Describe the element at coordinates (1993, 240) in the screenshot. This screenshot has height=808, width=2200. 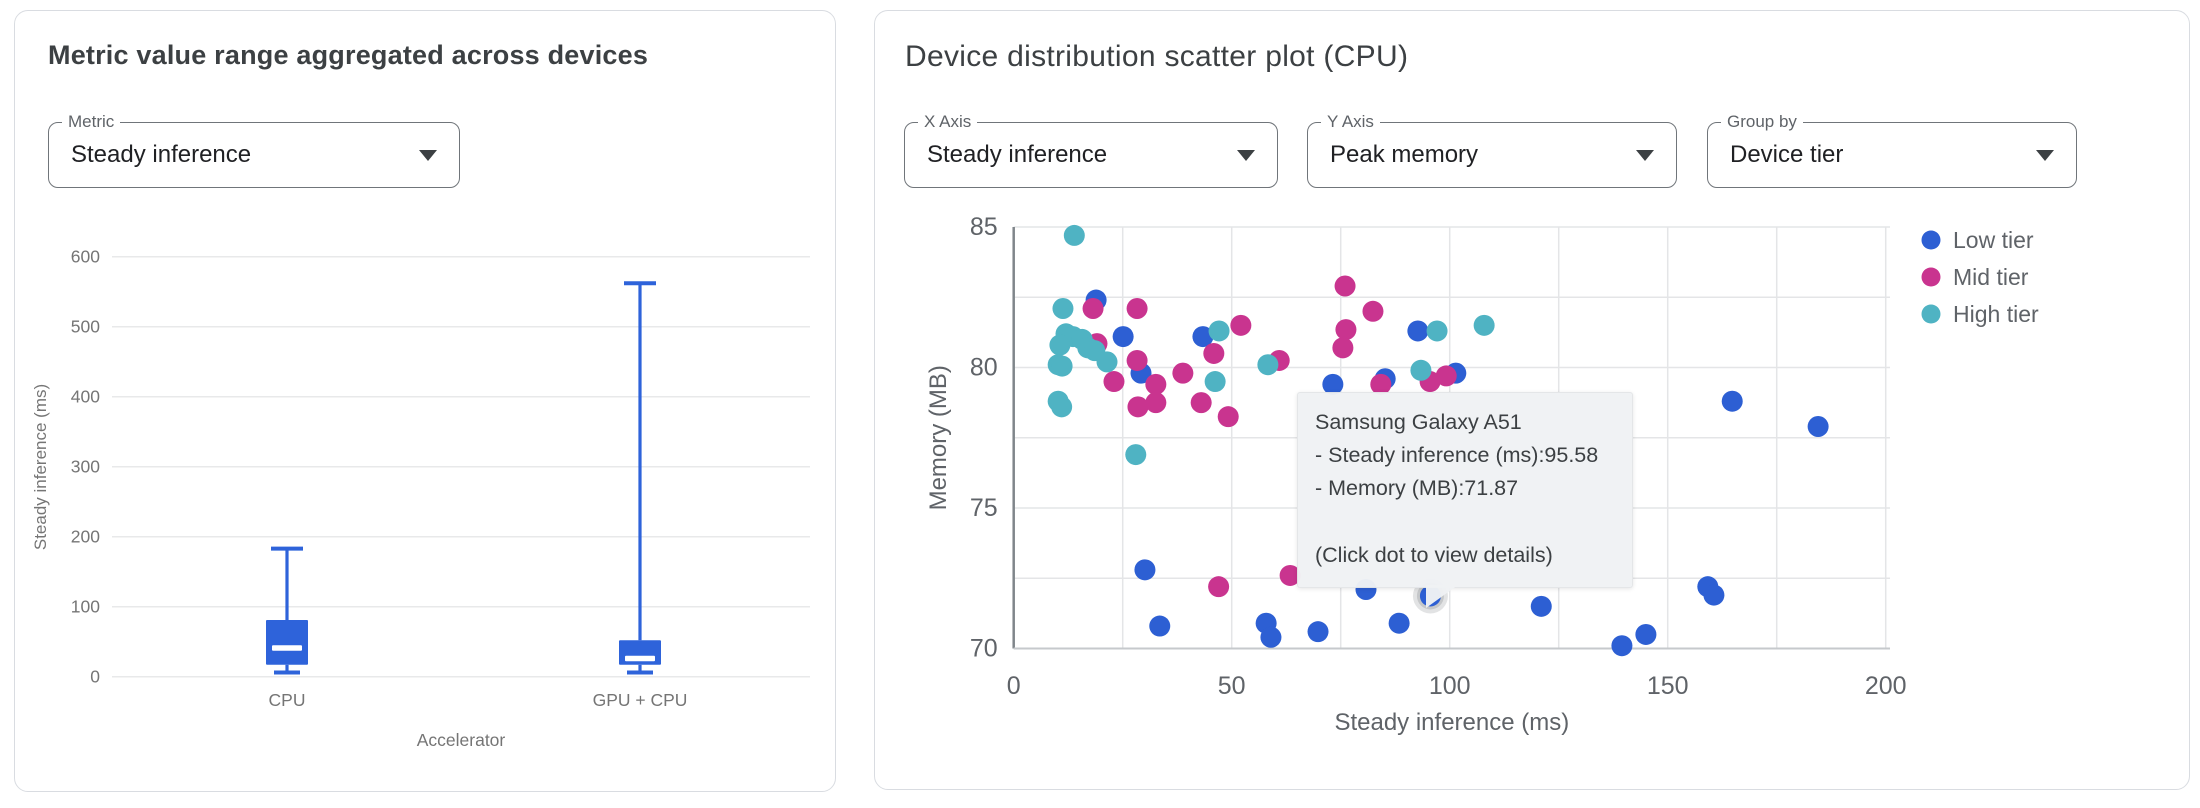
I see `legend-label: Low tier` at that location.